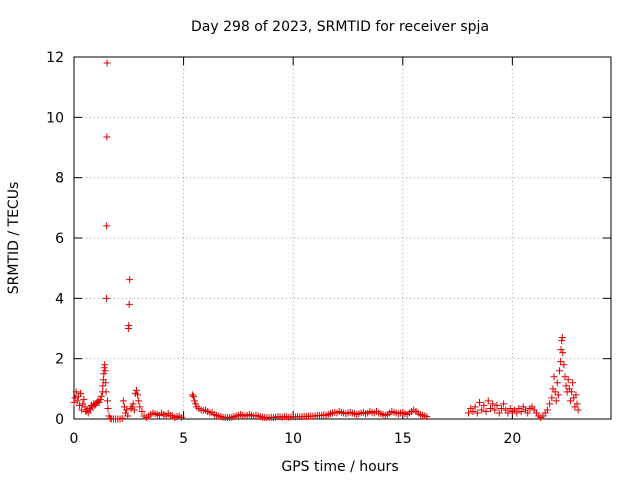 The width and height of the screenshot is (640, 480). What do you see at coordinates (74, 439) in the screenshot?
I see `x-tick-label: 0` at bounding box center [74, 439].